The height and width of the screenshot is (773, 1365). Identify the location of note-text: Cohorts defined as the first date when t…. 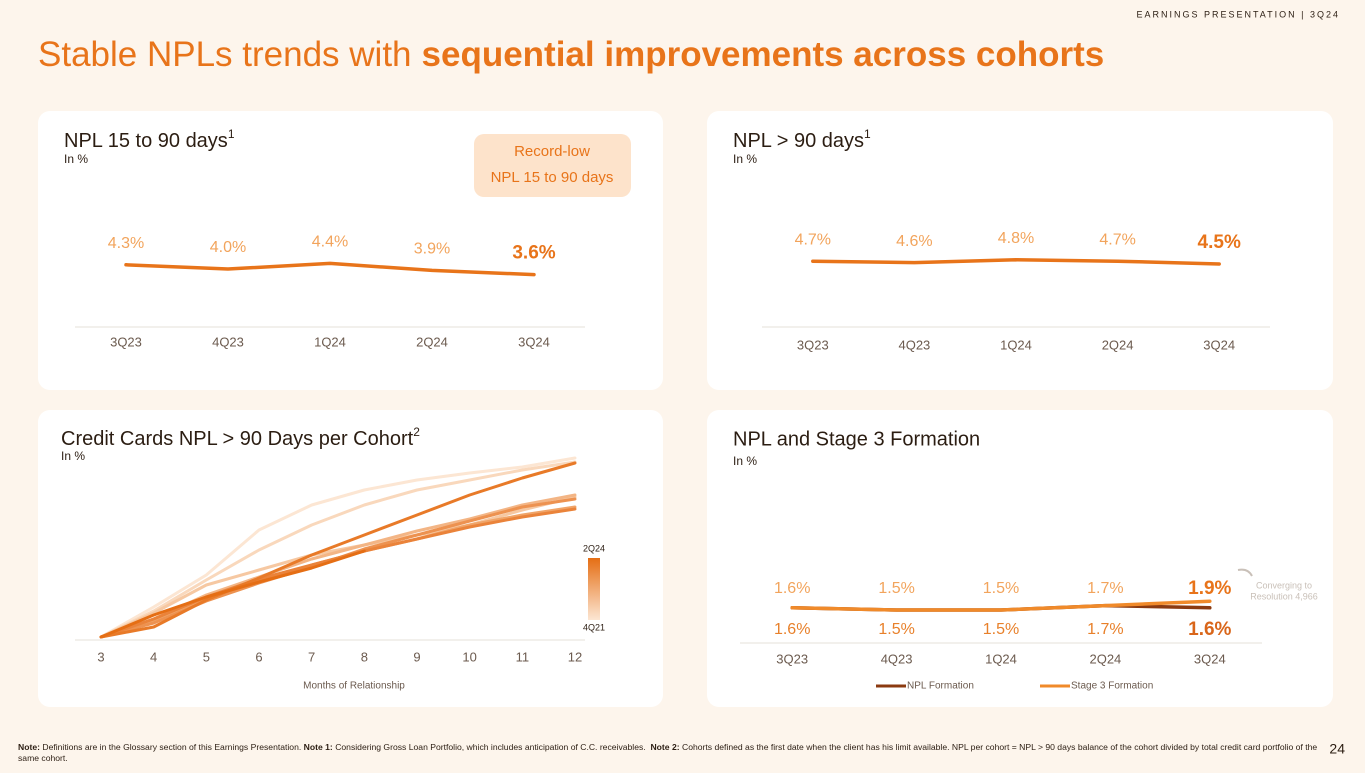
(668, 752).